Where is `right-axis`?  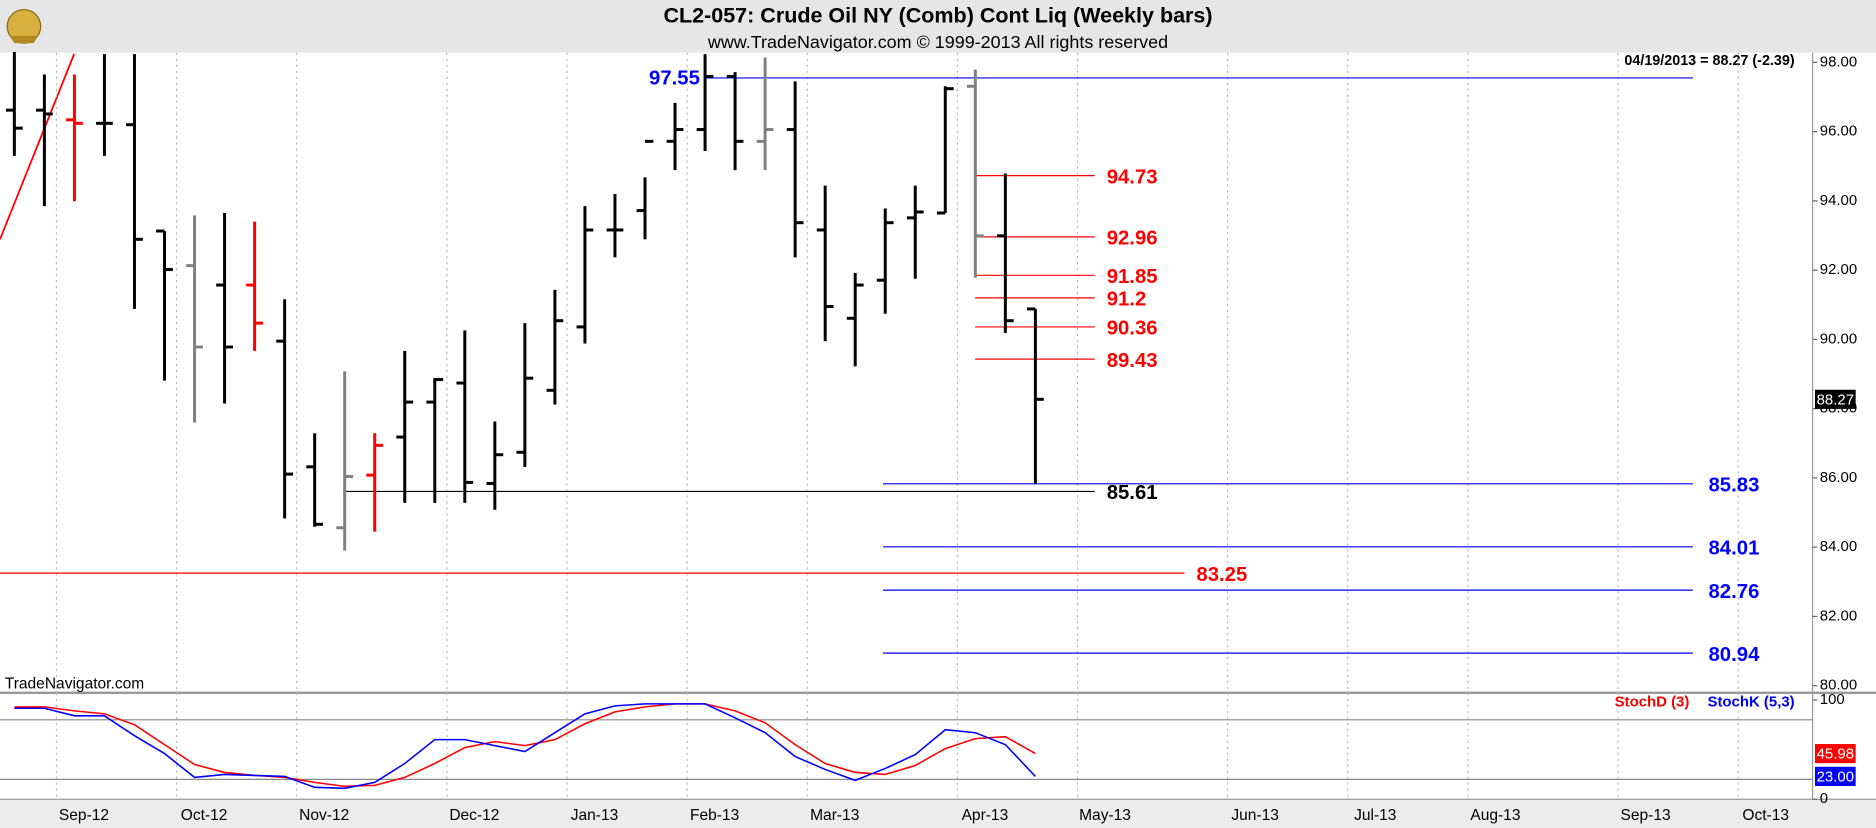 right-axis is located at coordinates (1844, 426).